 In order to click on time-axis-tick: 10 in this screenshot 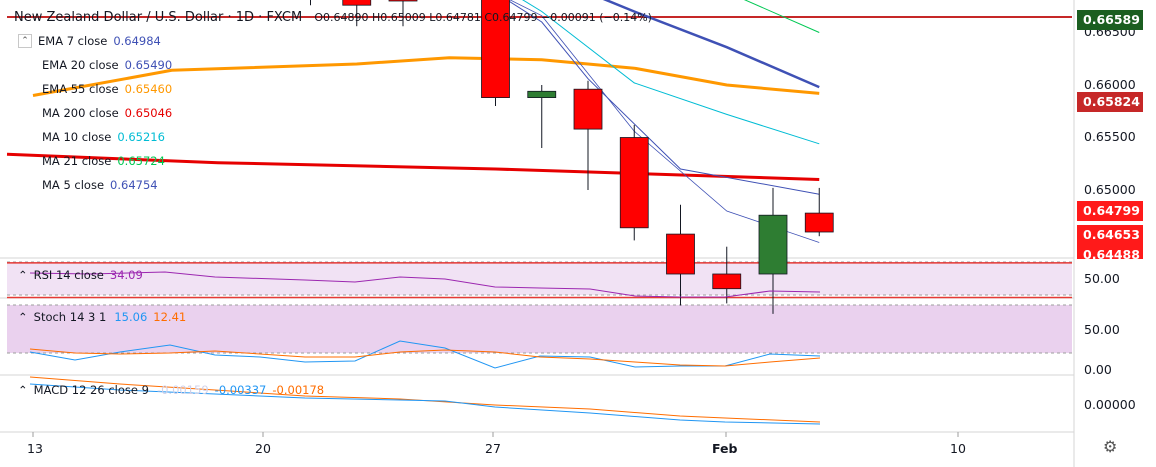, I will do `click(958, 448)`.